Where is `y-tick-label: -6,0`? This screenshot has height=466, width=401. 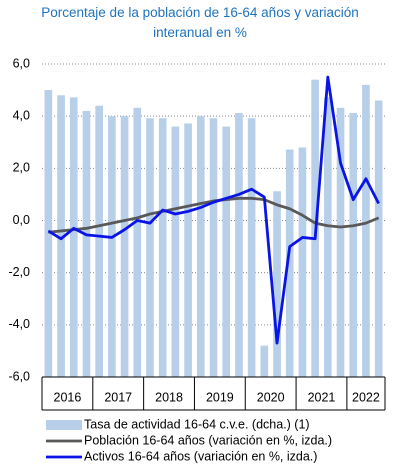 y-tick-label: -6,0 is located at coordinates (19, 376).